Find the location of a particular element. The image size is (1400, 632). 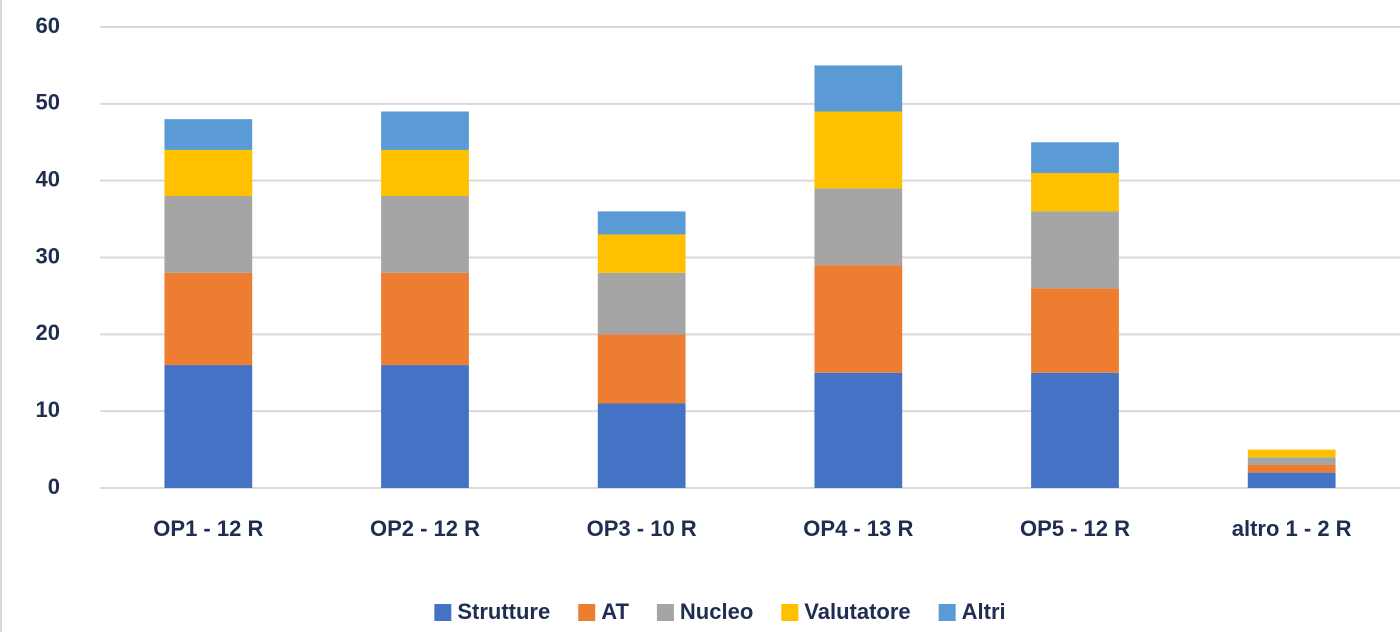

x-tick-label: altro 1 - 2 R is located at coordinates (1292, 528).